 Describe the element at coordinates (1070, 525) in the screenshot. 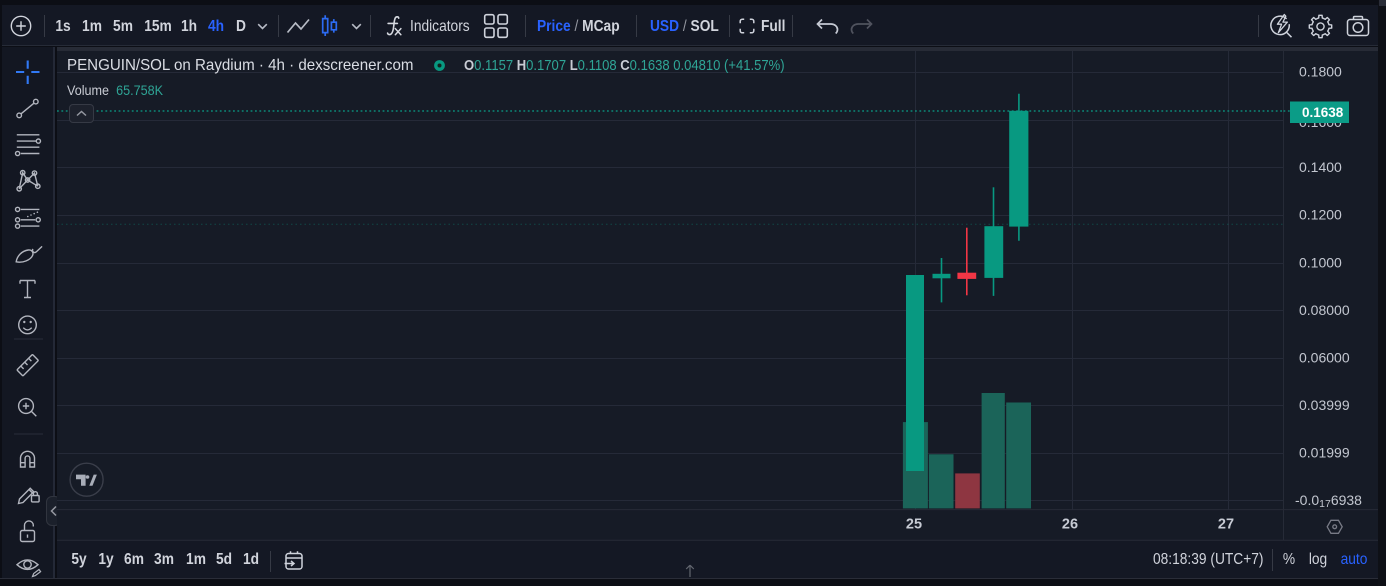

I see `svg-text: 26` at that location.